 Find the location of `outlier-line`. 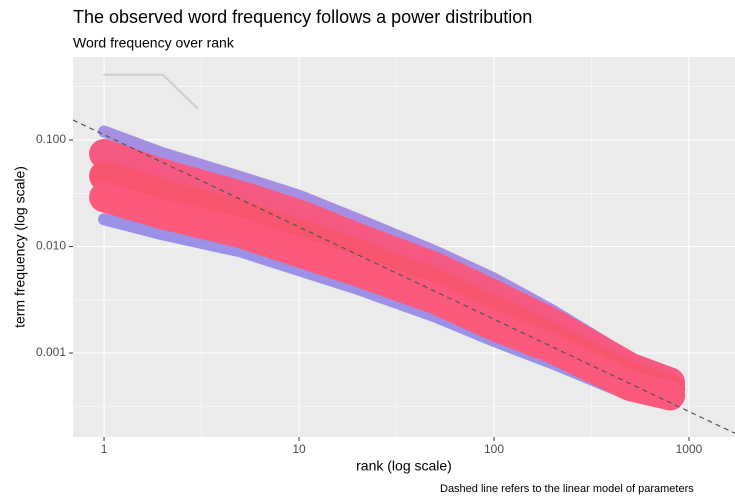

outlier-line is located at coordinates (151, 91).